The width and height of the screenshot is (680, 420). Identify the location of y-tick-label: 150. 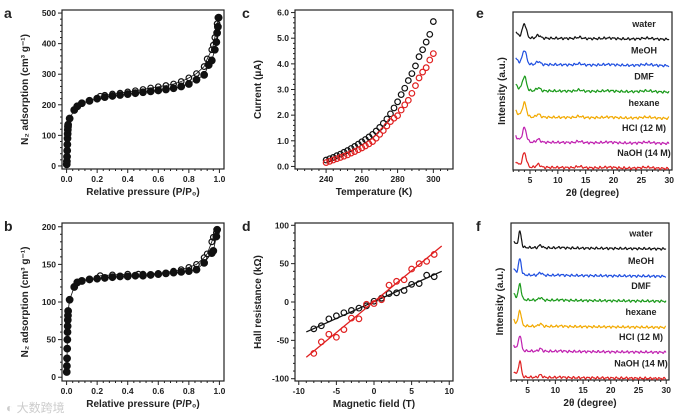
(49, 264).